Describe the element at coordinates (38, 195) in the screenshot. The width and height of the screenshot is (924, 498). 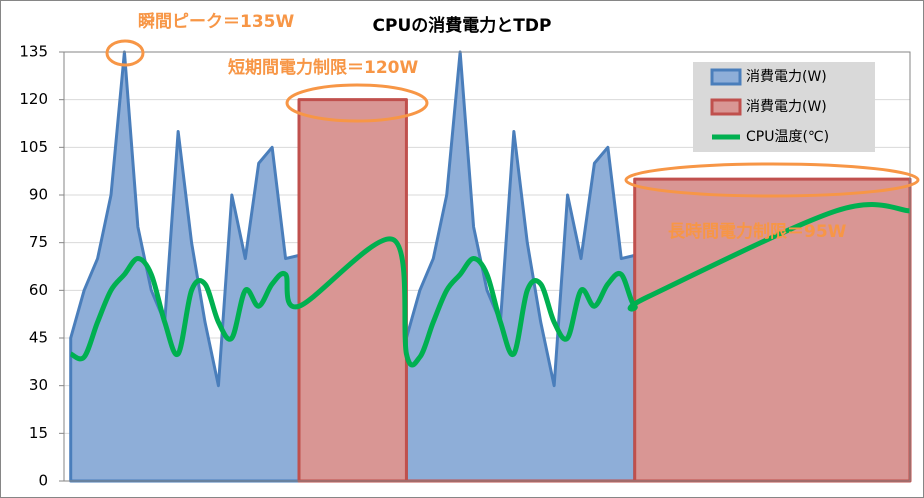
I see `y-tick-label: 90` at that location.